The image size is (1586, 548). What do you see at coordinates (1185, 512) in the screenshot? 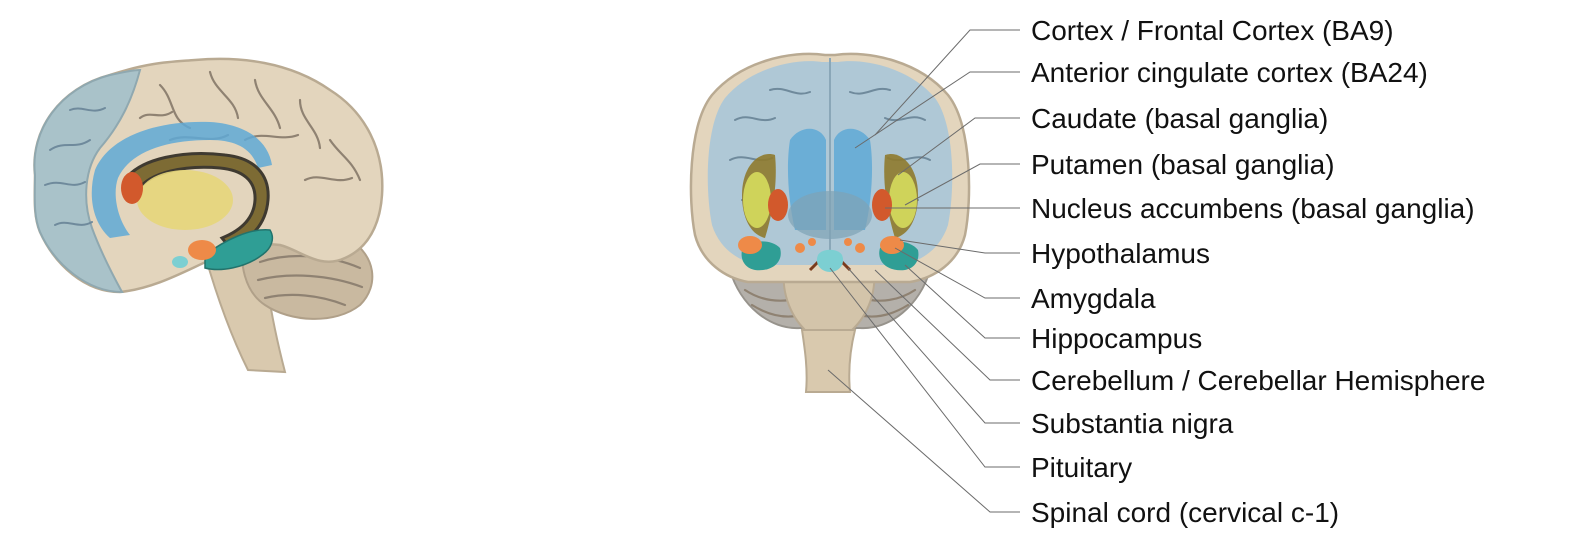
I see `label-spinal-cord: Spinal cord (cervical c-1)` at bounding box center [1185, 512].